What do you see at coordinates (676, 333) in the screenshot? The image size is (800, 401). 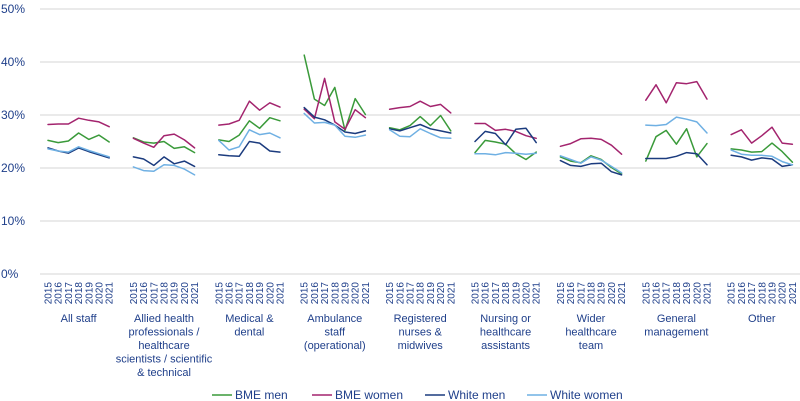 I see `category-label-general-management-line-2: management` at bounding box center [676, 333].